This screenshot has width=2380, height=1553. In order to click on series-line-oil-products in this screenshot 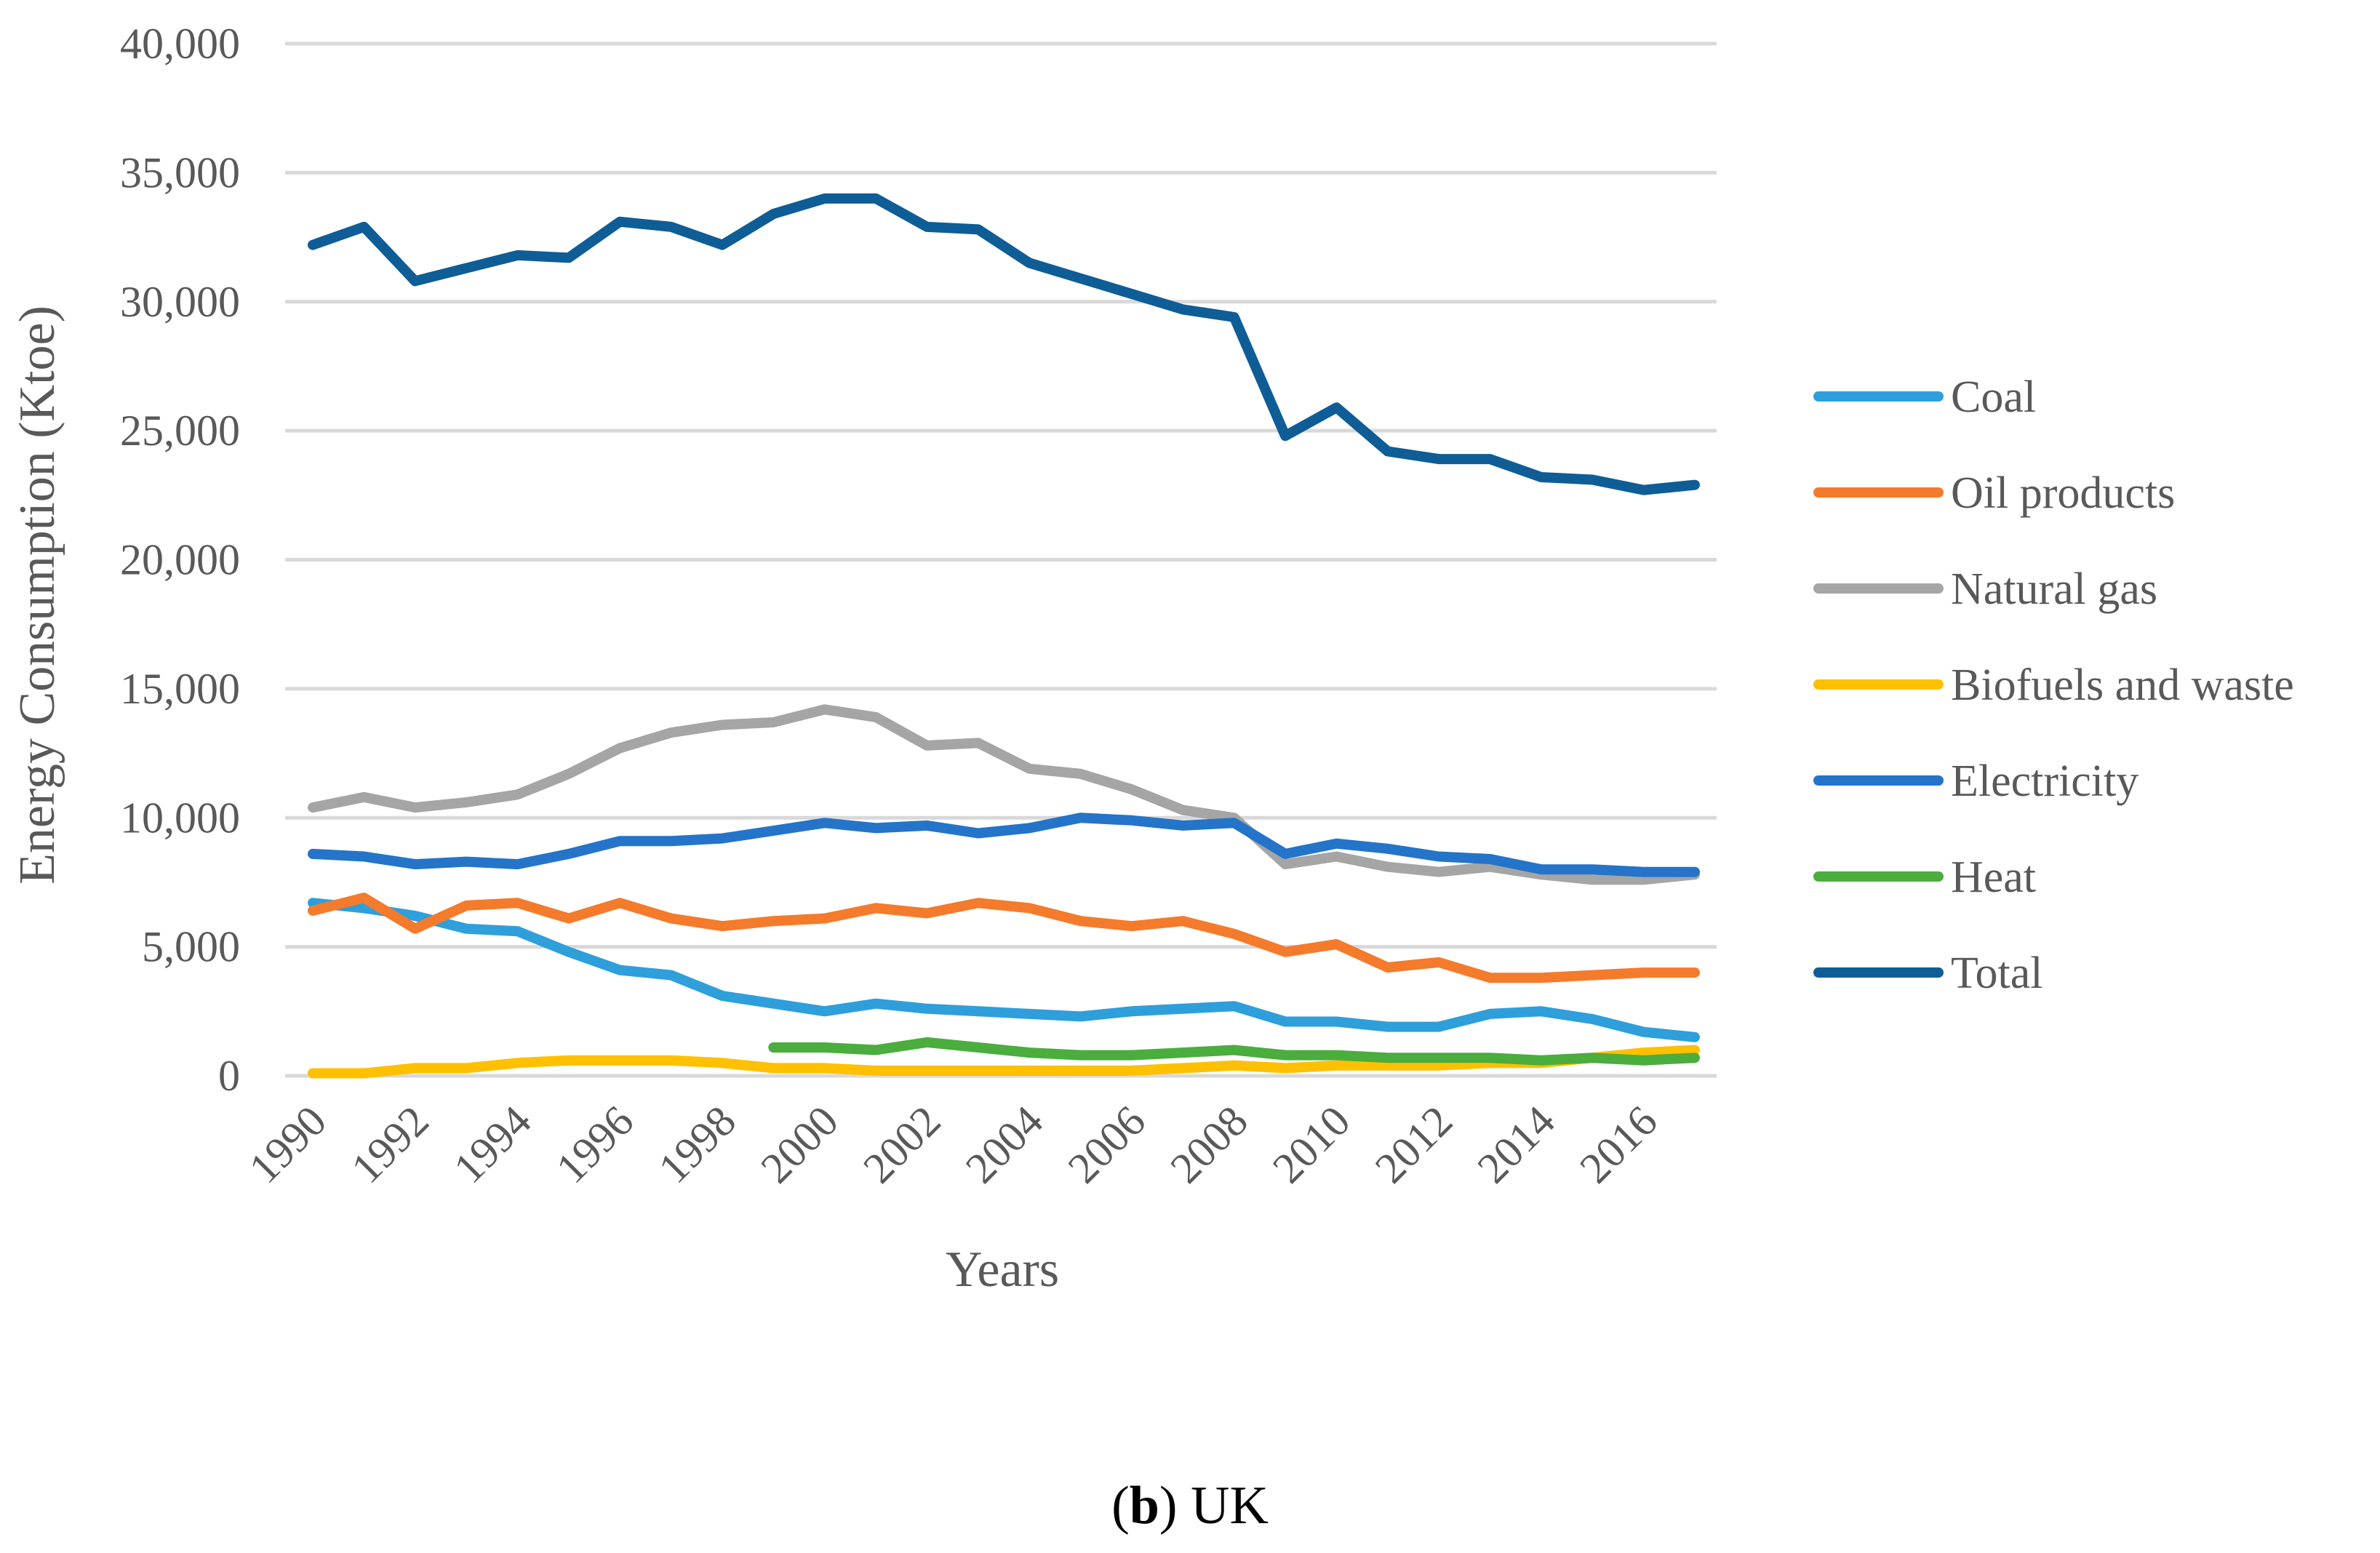, I will do `click(1004, 938)`.